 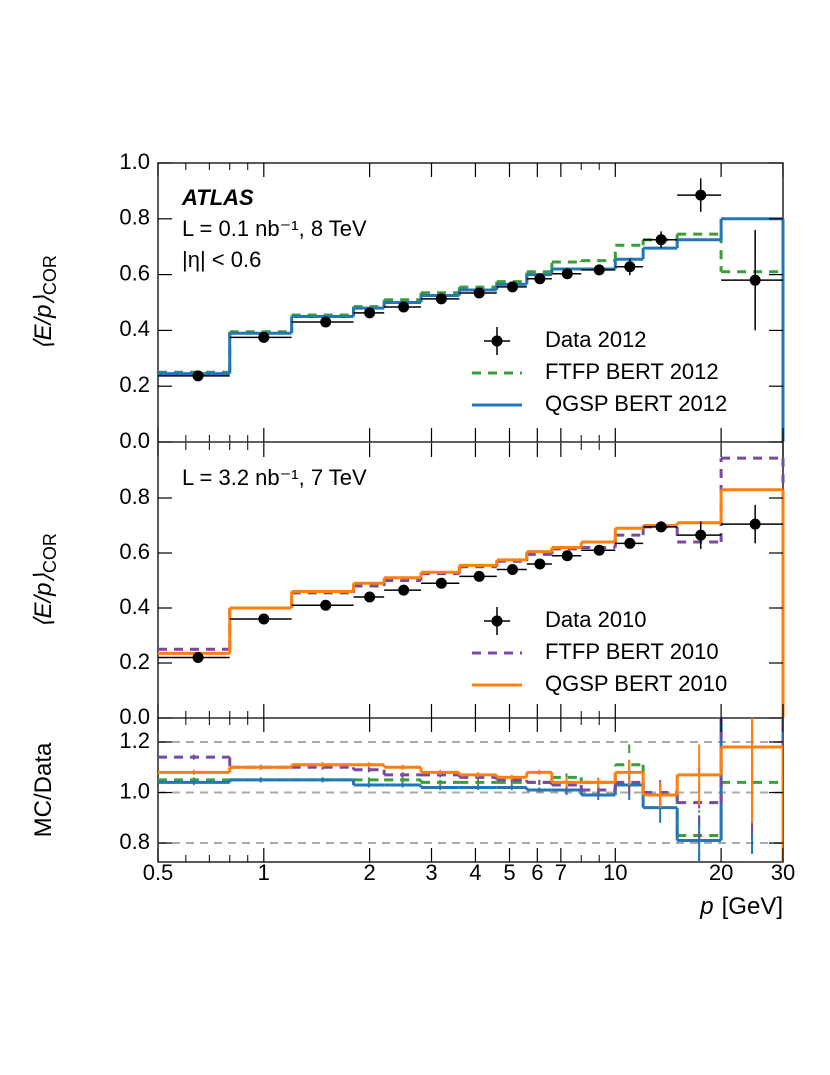 What do you see at coordinates (636, 683) in the screenshot?
I see `legend-label: QGSP BERT 2010` at bounding box center [636, 683].